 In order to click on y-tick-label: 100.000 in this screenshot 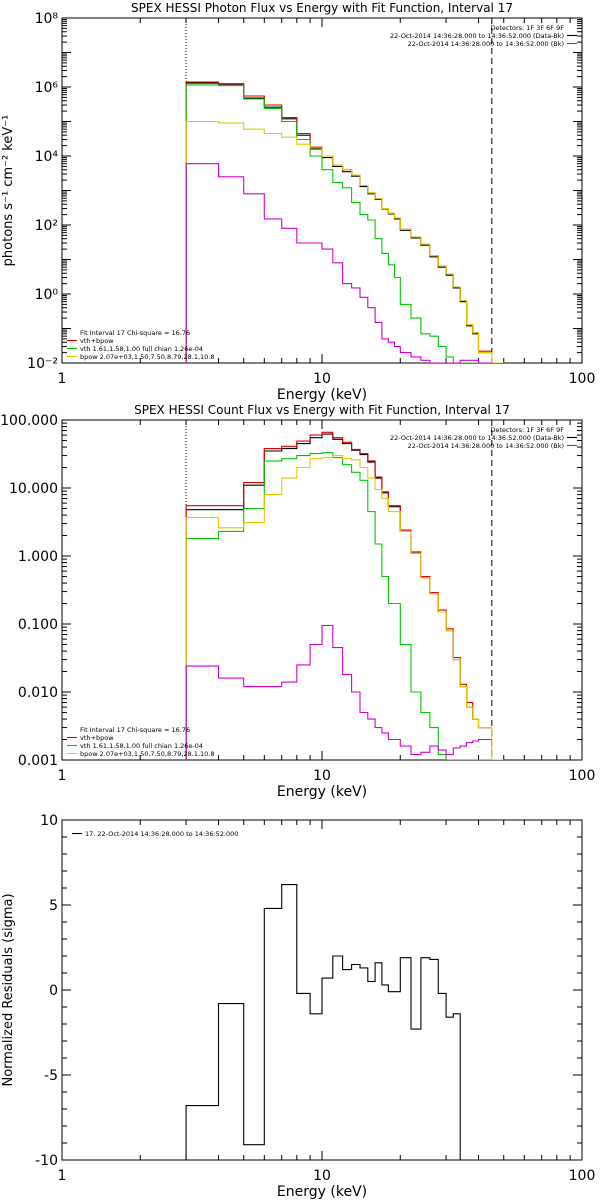, I will do `click(29, 421)`.